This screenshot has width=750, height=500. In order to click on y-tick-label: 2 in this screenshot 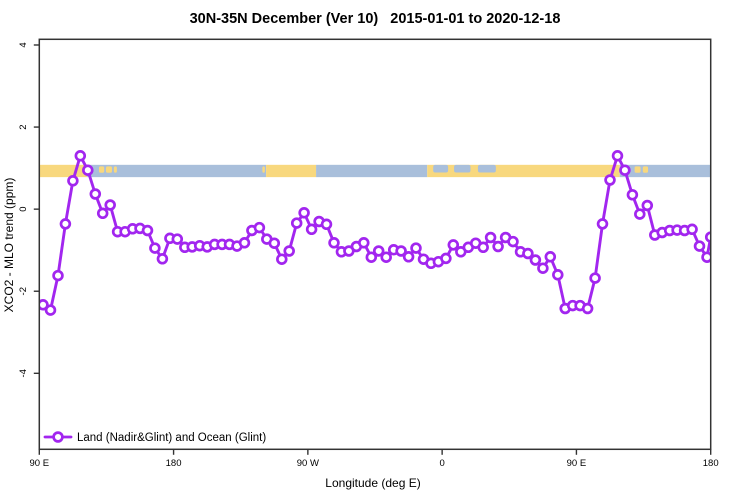, I will do `click(23, 126)`.